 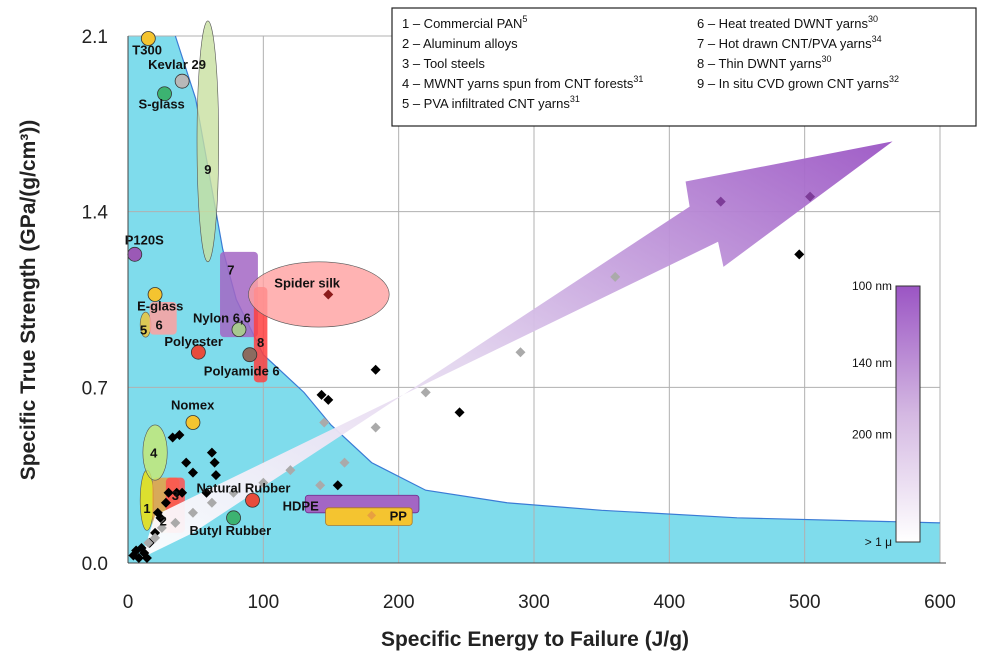 What do you see at coordinates (908, 414) in the screenshot?
I see `scale-gradient` at bounding box center [908, 414].